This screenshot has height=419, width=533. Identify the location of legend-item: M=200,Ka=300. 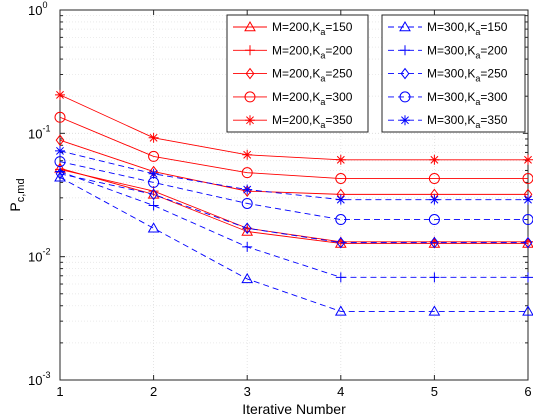
(293, 98).